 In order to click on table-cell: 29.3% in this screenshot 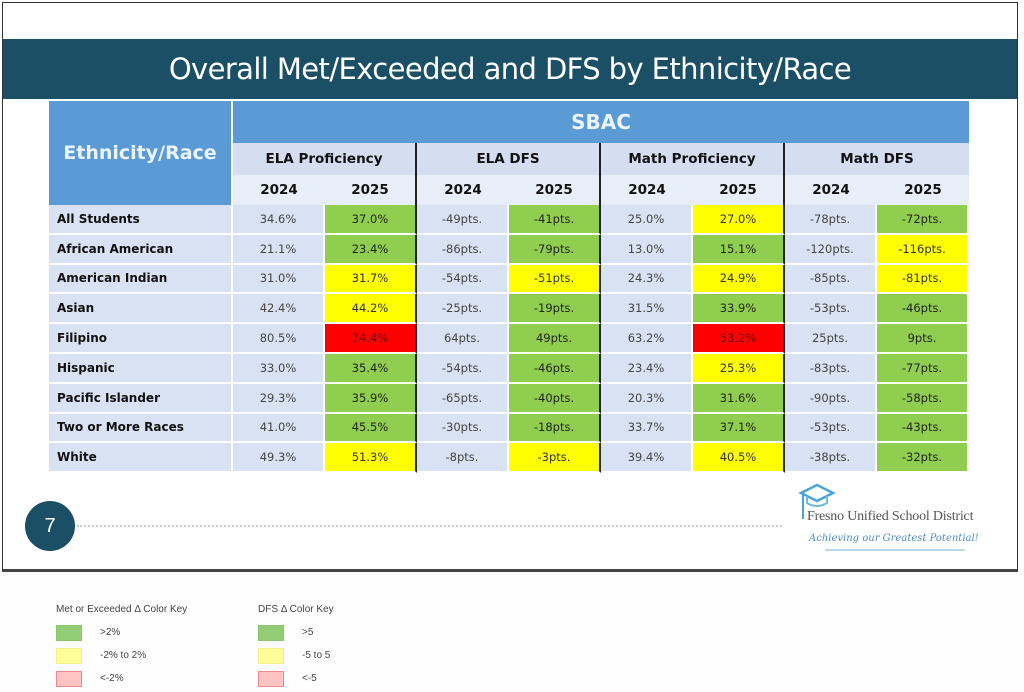, I will do `click(279, 398)`.